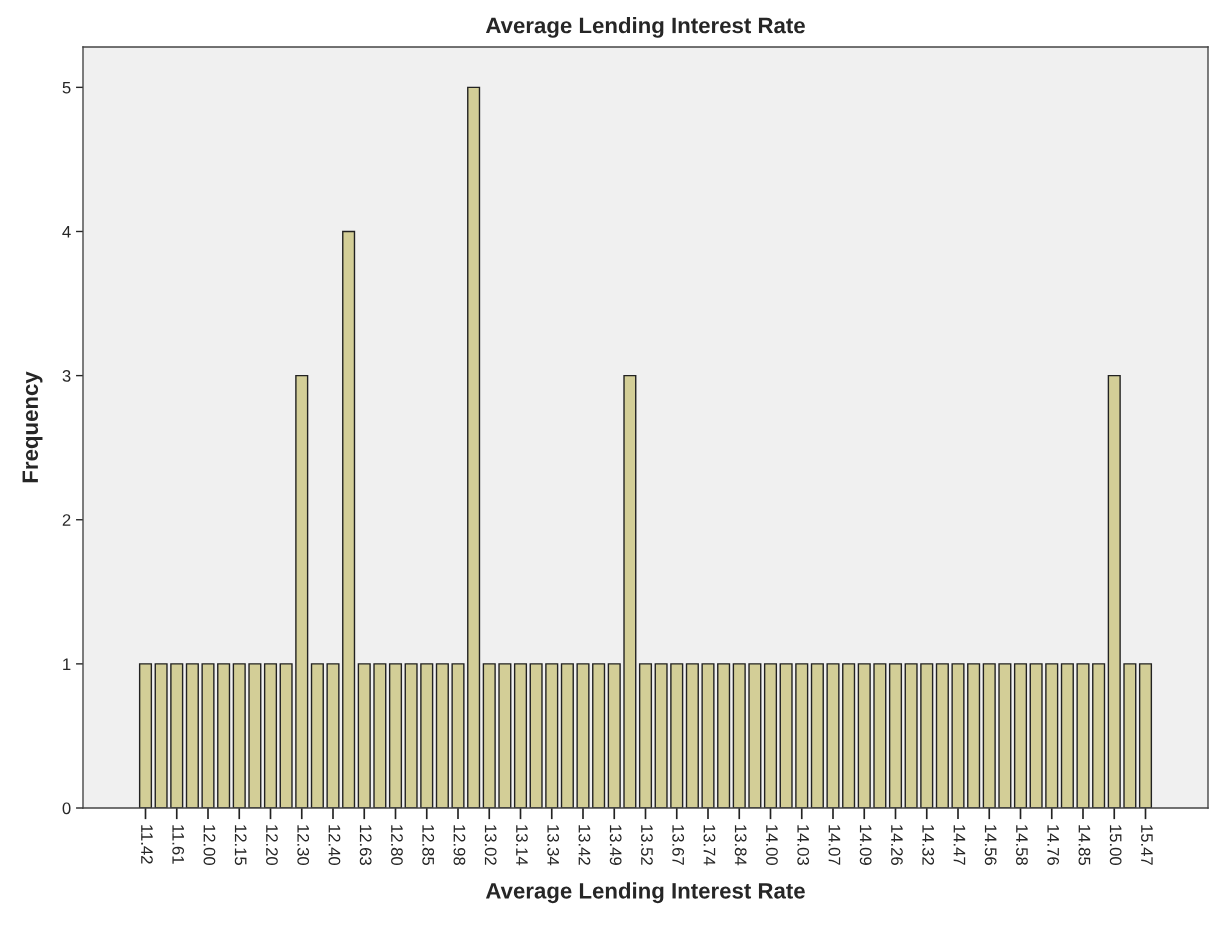 This screenshot has height=927, width=1209. Describe the element at coordinates (990, 845) in the screenshot. I see `x-tick-label: 14.56` at that location.